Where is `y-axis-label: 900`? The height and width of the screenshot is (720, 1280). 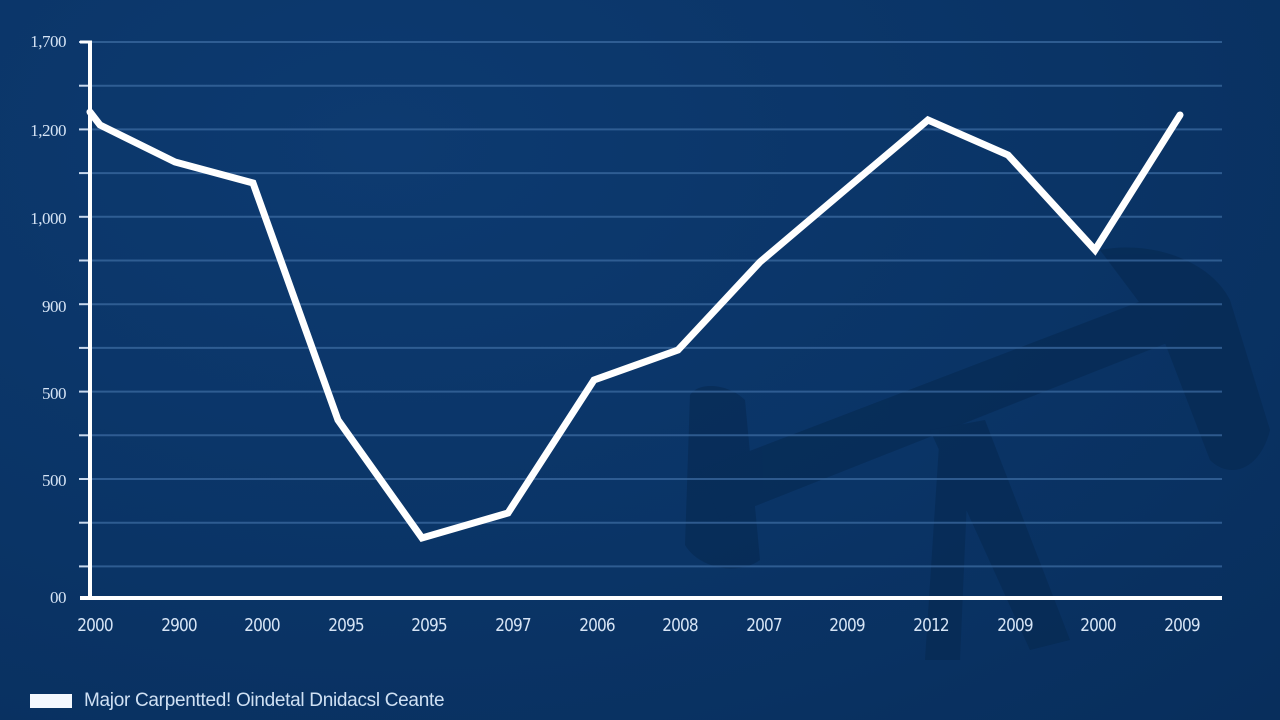 y-axis-label: 900 is located at coordinates (54, 306).